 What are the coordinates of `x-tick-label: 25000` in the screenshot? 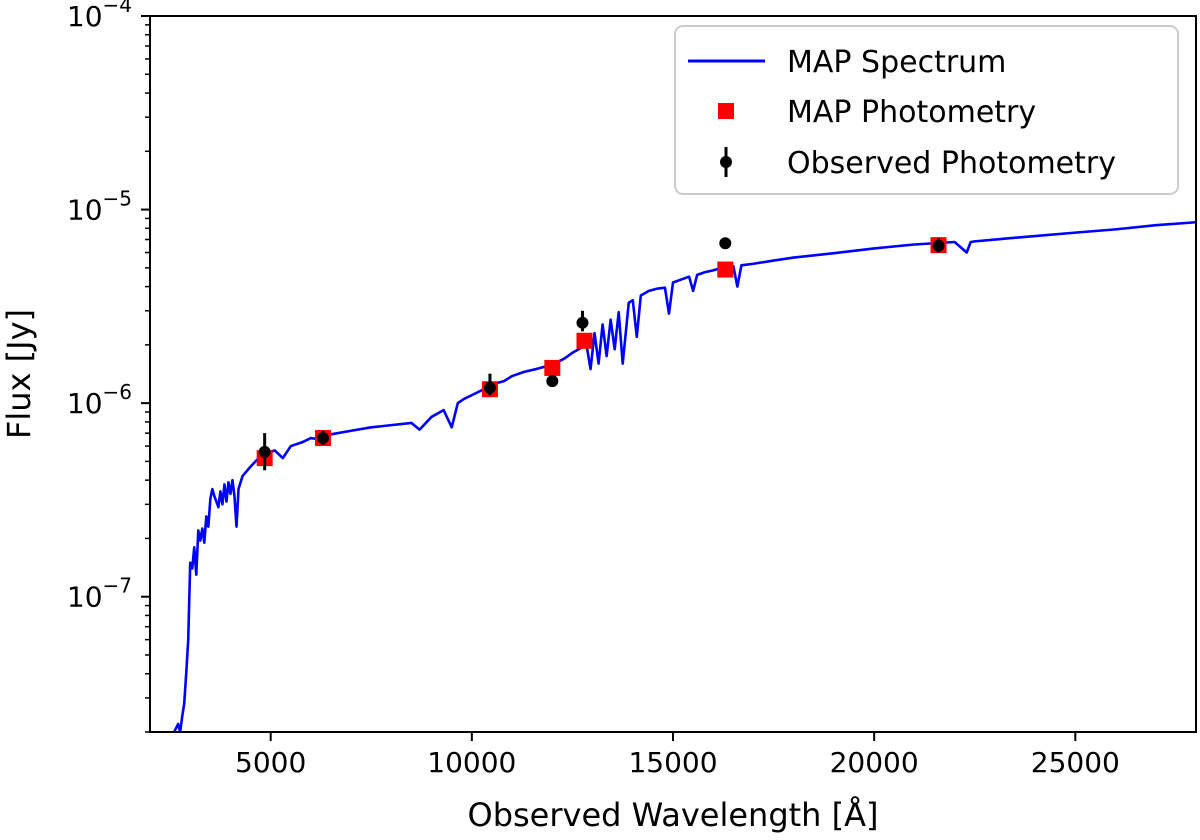 It's located at (1075, 762).